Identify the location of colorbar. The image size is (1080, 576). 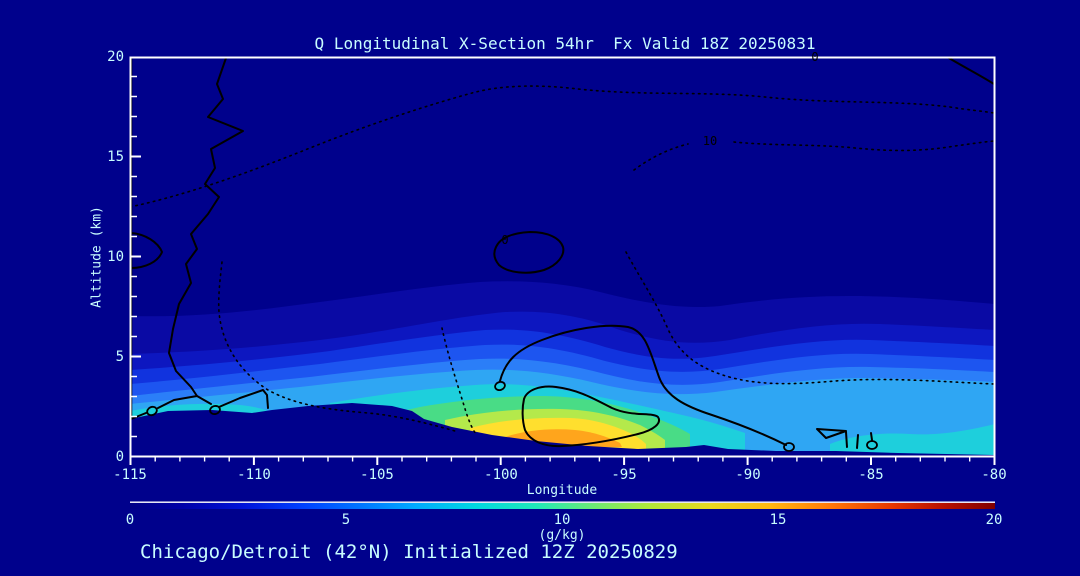
(562, 505).